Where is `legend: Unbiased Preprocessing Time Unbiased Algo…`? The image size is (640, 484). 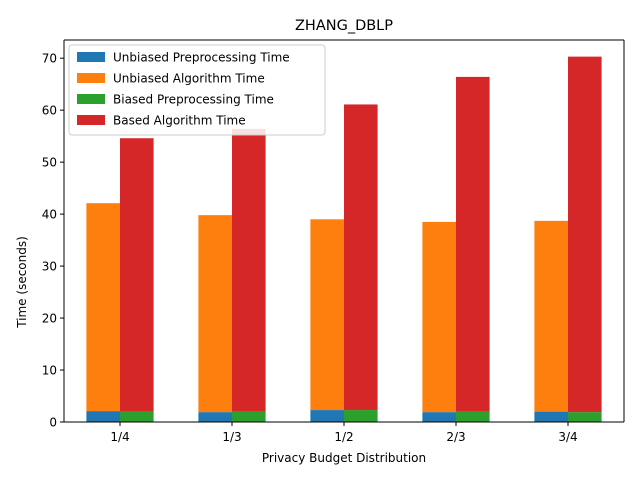 legend: Unbiased Preprocessing Time Unbiased Algo… is located at coordinates (197, 90).